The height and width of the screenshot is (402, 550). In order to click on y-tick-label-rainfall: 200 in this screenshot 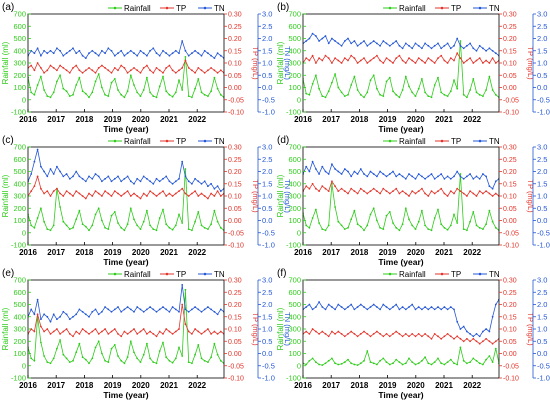, I will do `click(19, 208)`.